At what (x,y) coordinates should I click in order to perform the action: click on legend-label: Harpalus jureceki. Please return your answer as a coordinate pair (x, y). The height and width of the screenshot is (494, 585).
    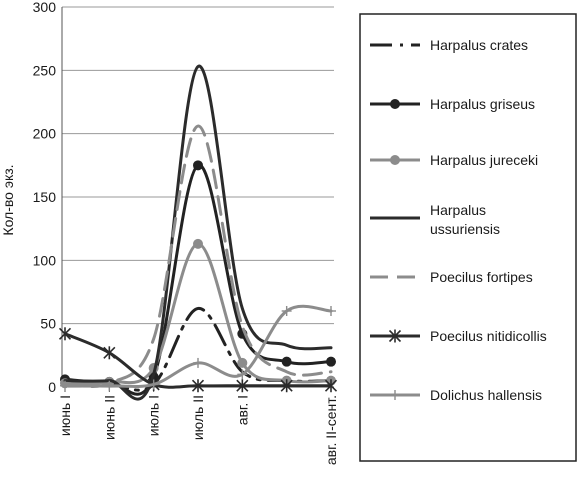
    Looking at the image, I should click on (484, 160).